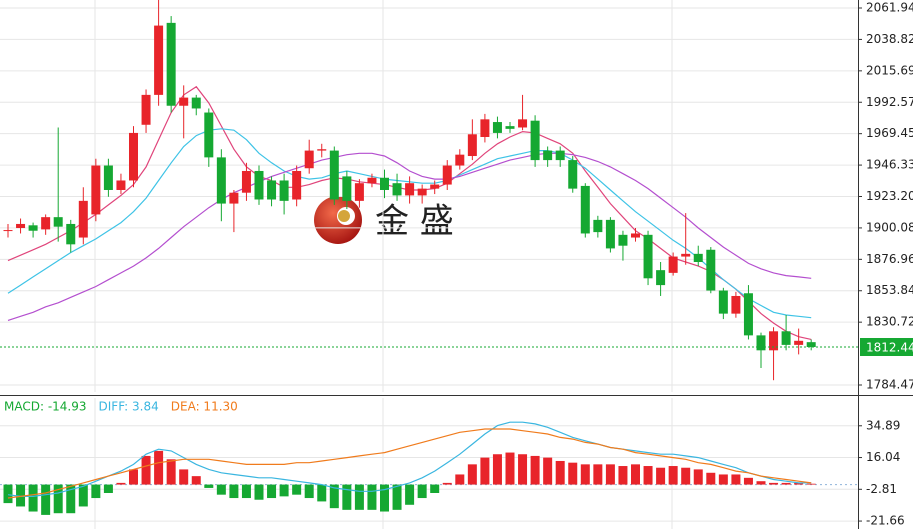 Image resolution: width=913 pixels, height=529 pixels. What do you see at coordinates (889, 259) in the screenshot?
I see `y-tick-label: 1876.96` at bounding box center [889, 259].